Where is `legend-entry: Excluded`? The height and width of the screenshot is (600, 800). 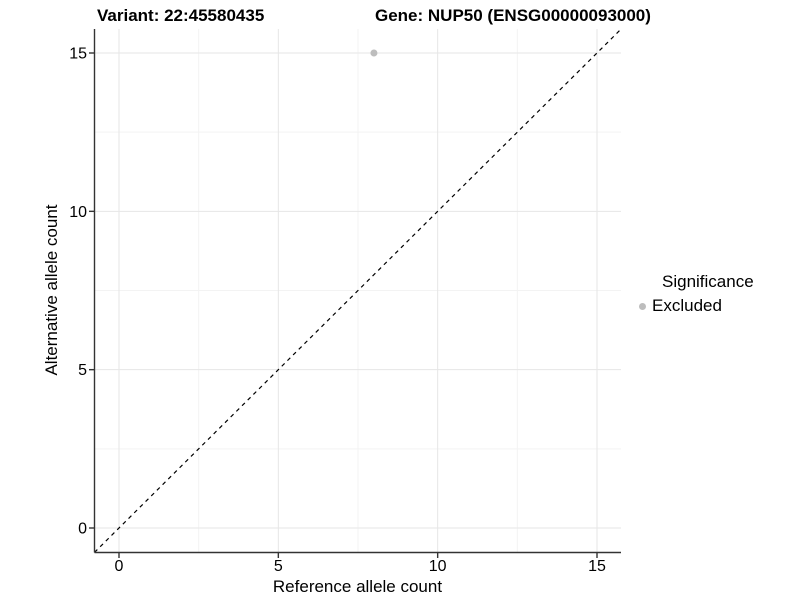 legend-entry: Excluded is located at coordinates (692, 306).